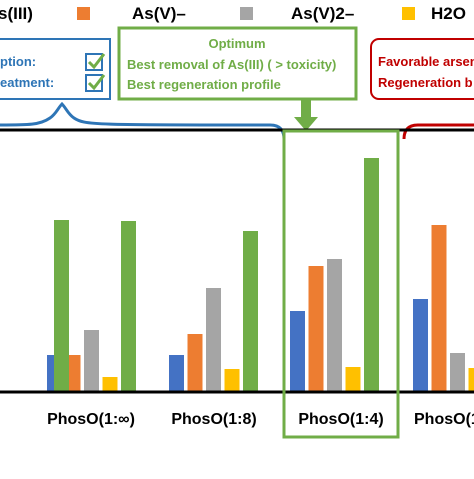 The image size is (474, 479). What do you see at coordinates (233, 13) in the screenshot?
I see `legend: s(III) As(V)– As(V)2– H2O` at bounding box center [233, 13].